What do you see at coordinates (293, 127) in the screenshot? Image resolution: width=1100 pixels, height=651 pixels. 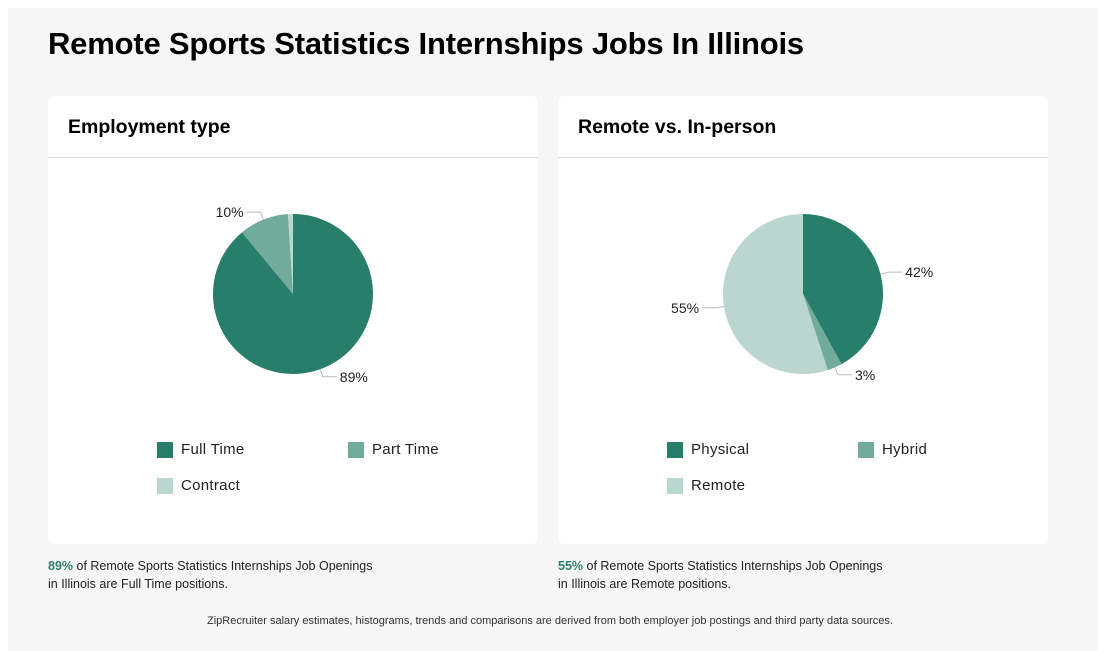 I see `card-header: Employment type` at bounding box center [293, 127].